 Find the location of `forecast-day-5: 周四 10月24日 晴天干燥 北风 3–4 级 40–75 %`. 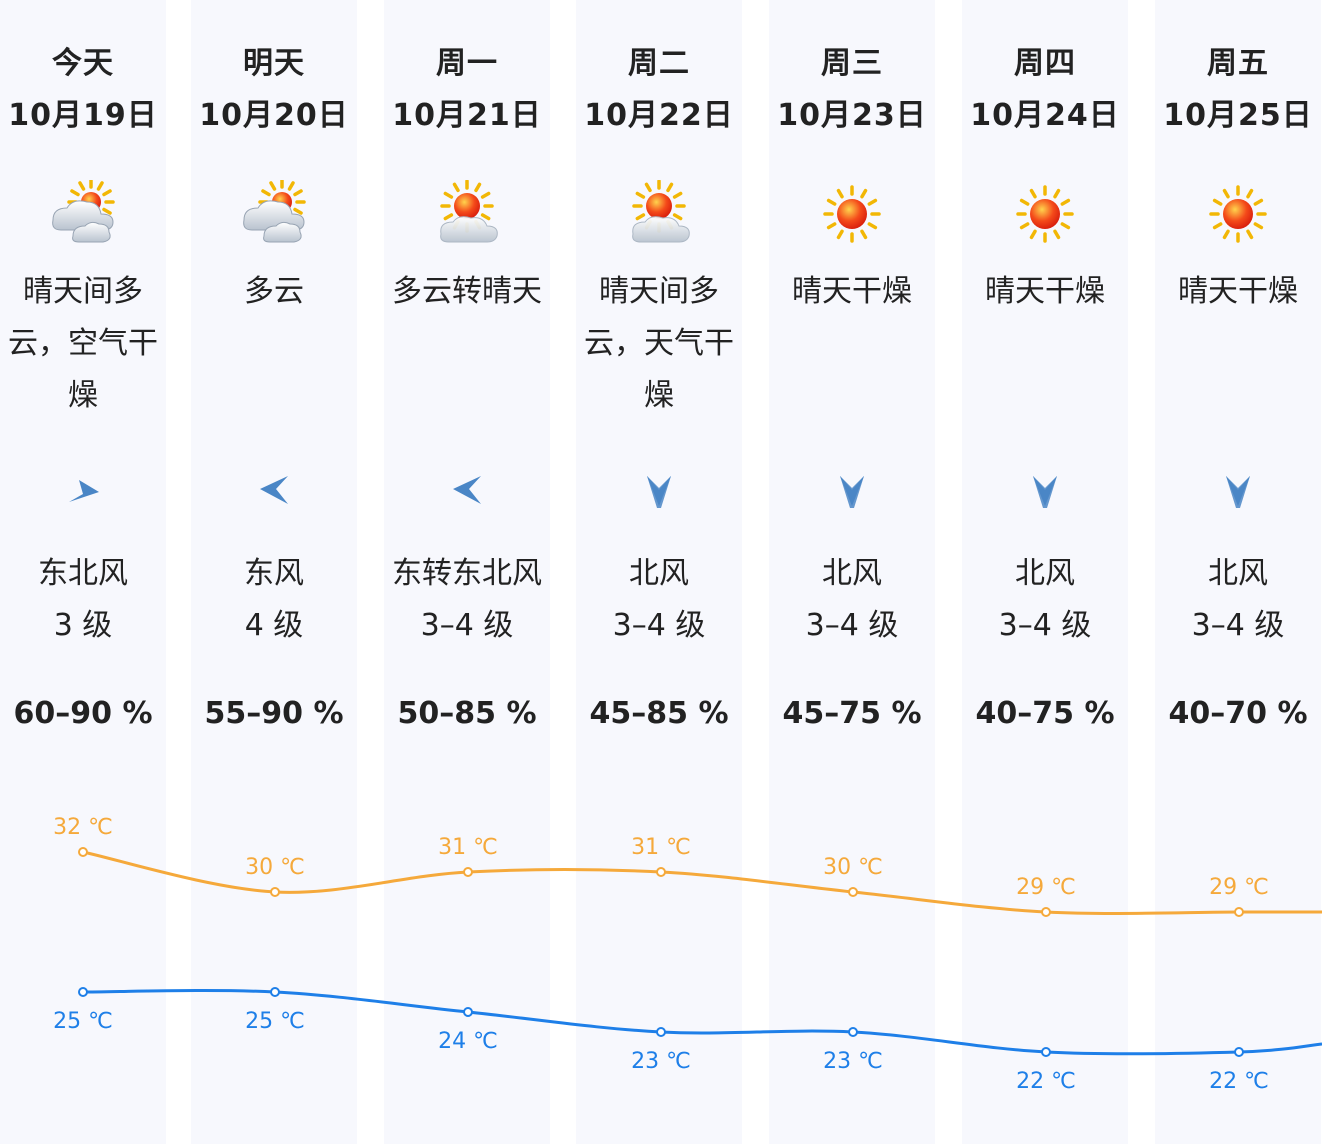

forecast-day-5: 周四 10月24日 晴天干燥 北风 3–4 级 40–75 % is located at coordinates (1045, 572).